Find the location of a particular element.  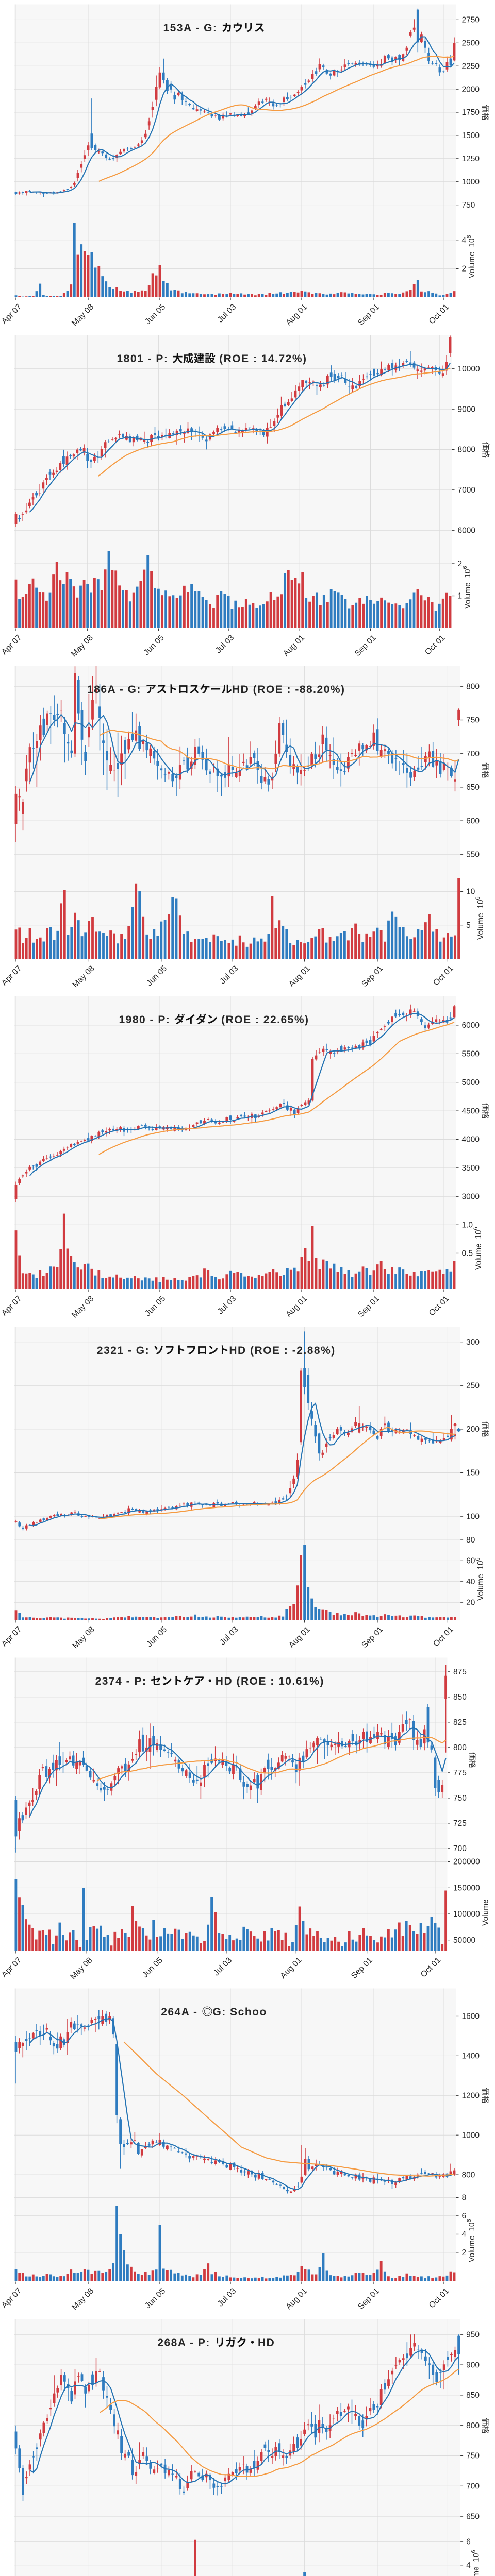

svg-text: 1250 is located at coordinates (471, 159).